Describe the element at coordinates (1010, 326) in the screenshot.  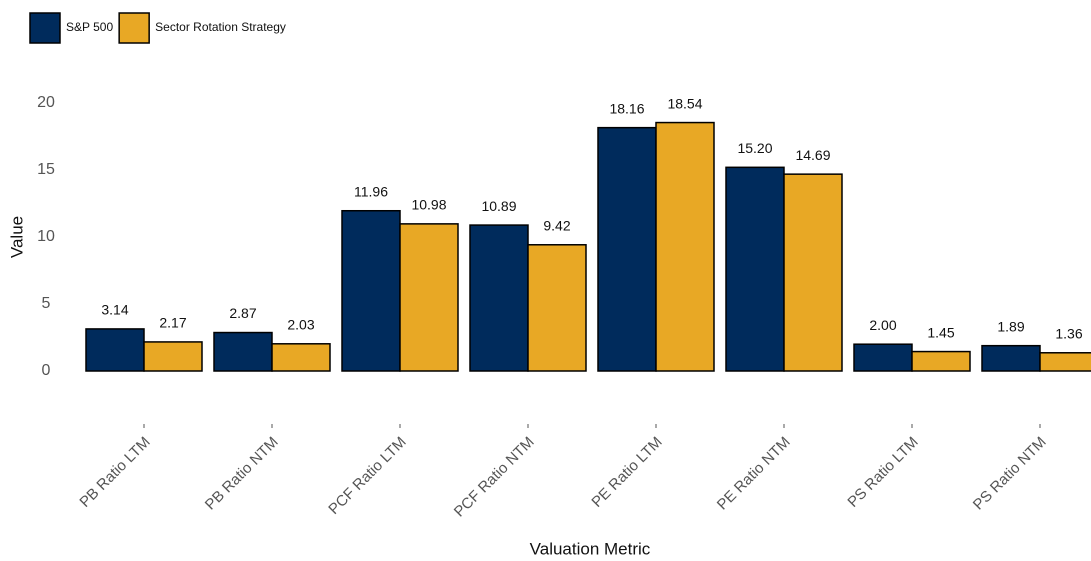
I see `value-label: 1.89` at that location.